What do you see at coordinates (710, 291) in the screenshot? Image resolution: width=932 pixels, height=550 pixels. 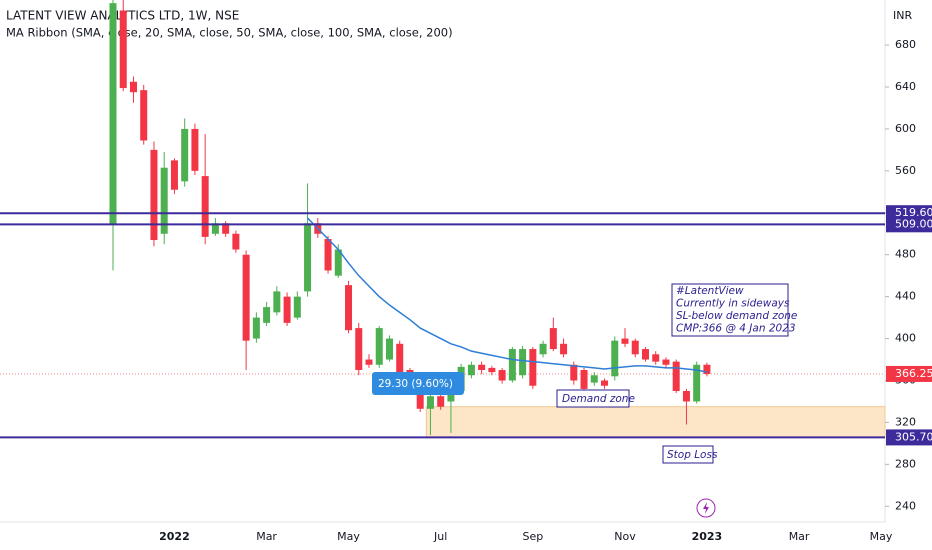 I see `note-line: #LatentView` at bounding box center [710, 291].